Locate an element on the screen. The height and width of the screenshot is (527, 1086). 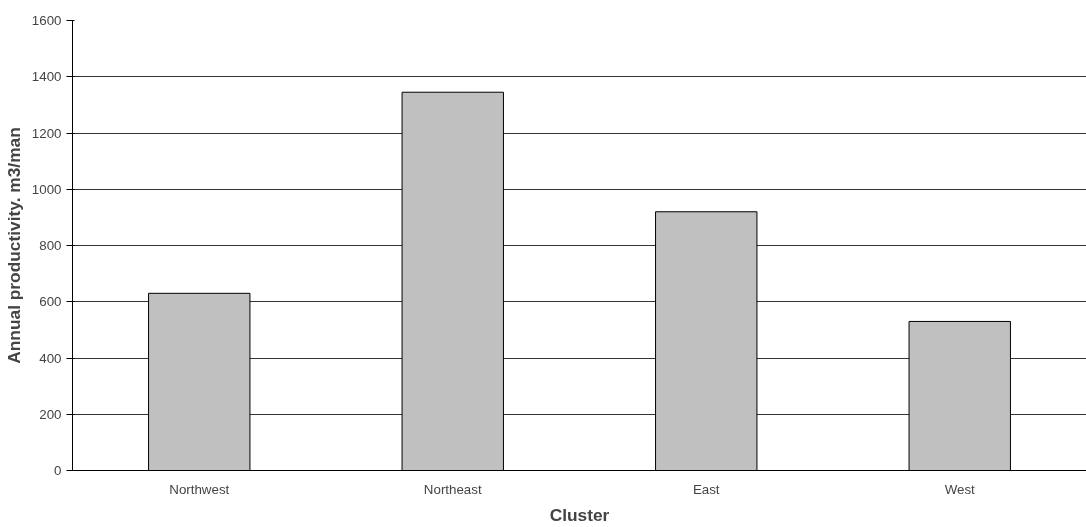
y-axis-title: Annual productivity. m3/man is located at coordinates (13, 245).